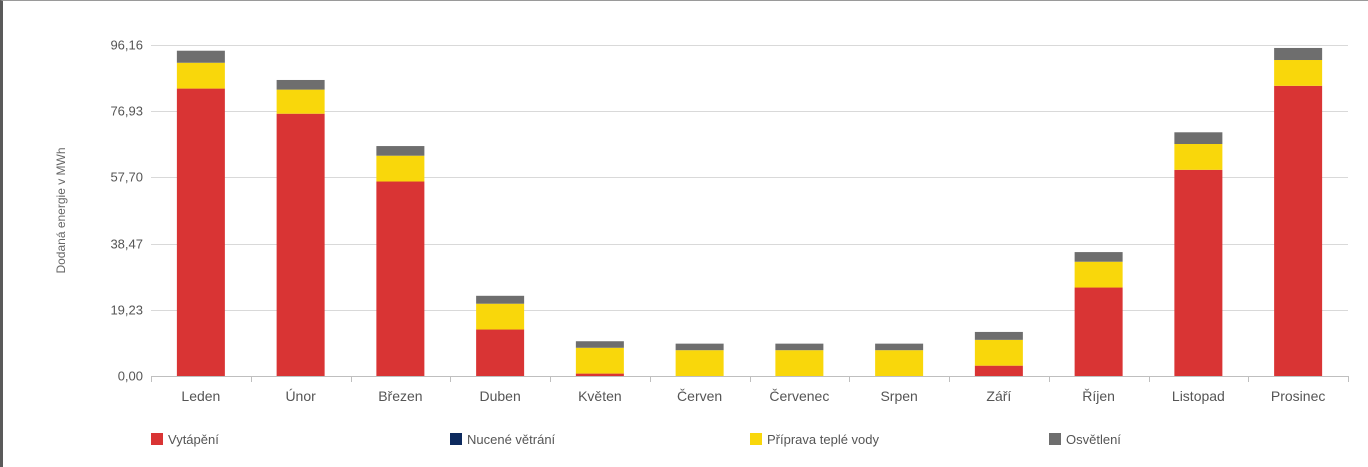 The image size is (1368, 467). Describe the element at coordinates (998, 396) in the screenshot. I see `x-tick-label: Září` at that location.